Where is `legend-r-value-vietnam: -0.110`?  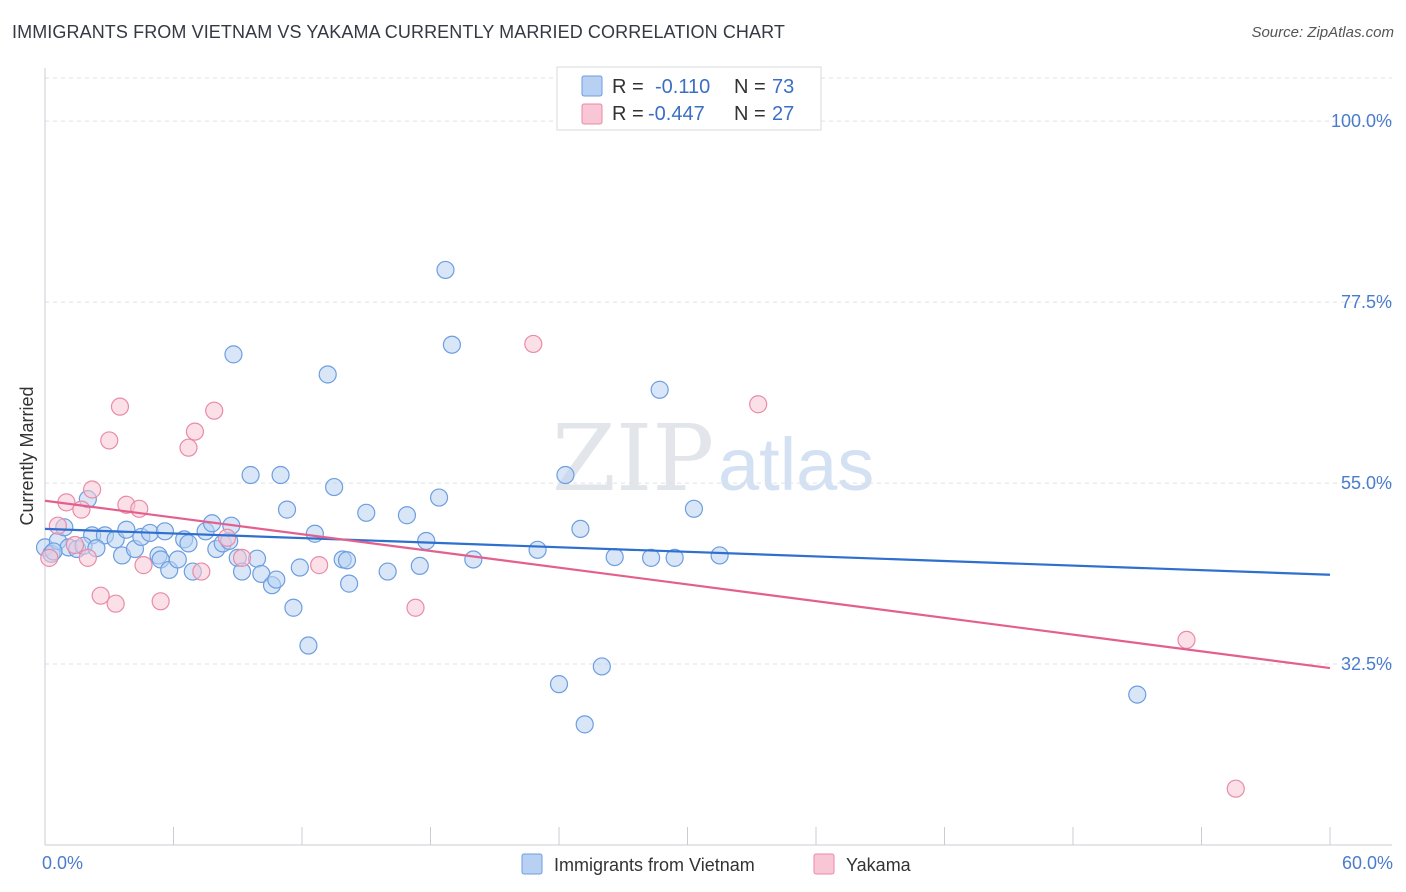 legend-r-value-vietnam: -0.110 is located at coordinates (682, 87).